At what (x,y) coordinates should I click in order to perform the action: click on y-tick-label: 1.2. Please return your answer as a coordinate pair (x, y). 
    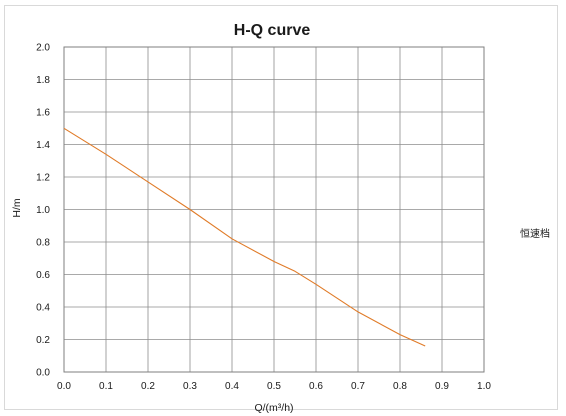
    Looking at the image, I should click on (43, 178).